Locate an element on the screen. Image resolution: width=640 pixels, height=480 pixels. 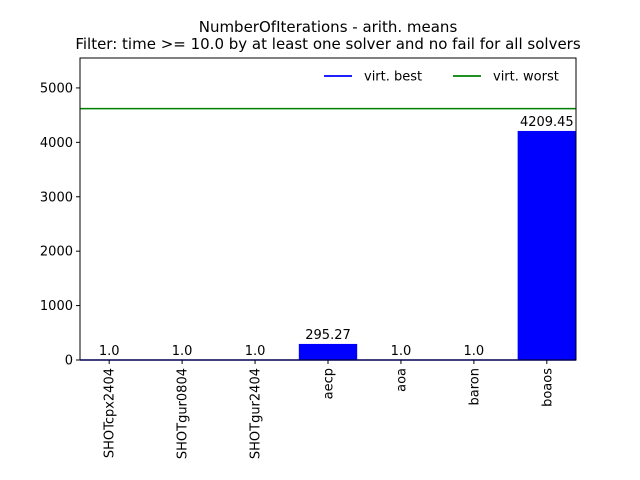
y-tick-label: 0 is located at coordinates (69, 361).